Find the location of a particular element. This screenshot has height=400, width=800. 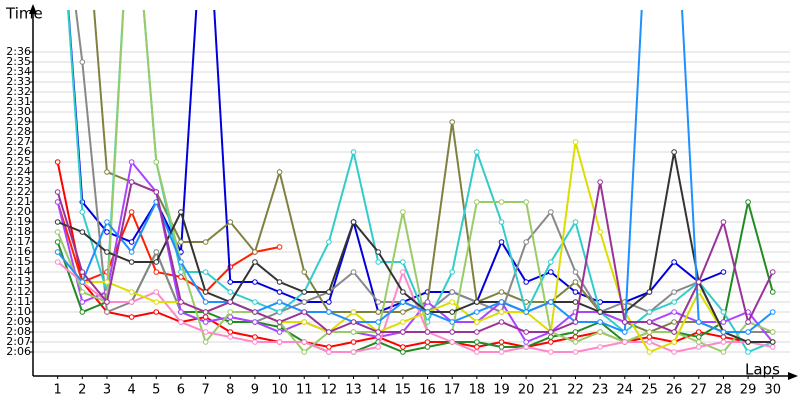

x-axis-label: Laps is located at coordinates (762, 370).